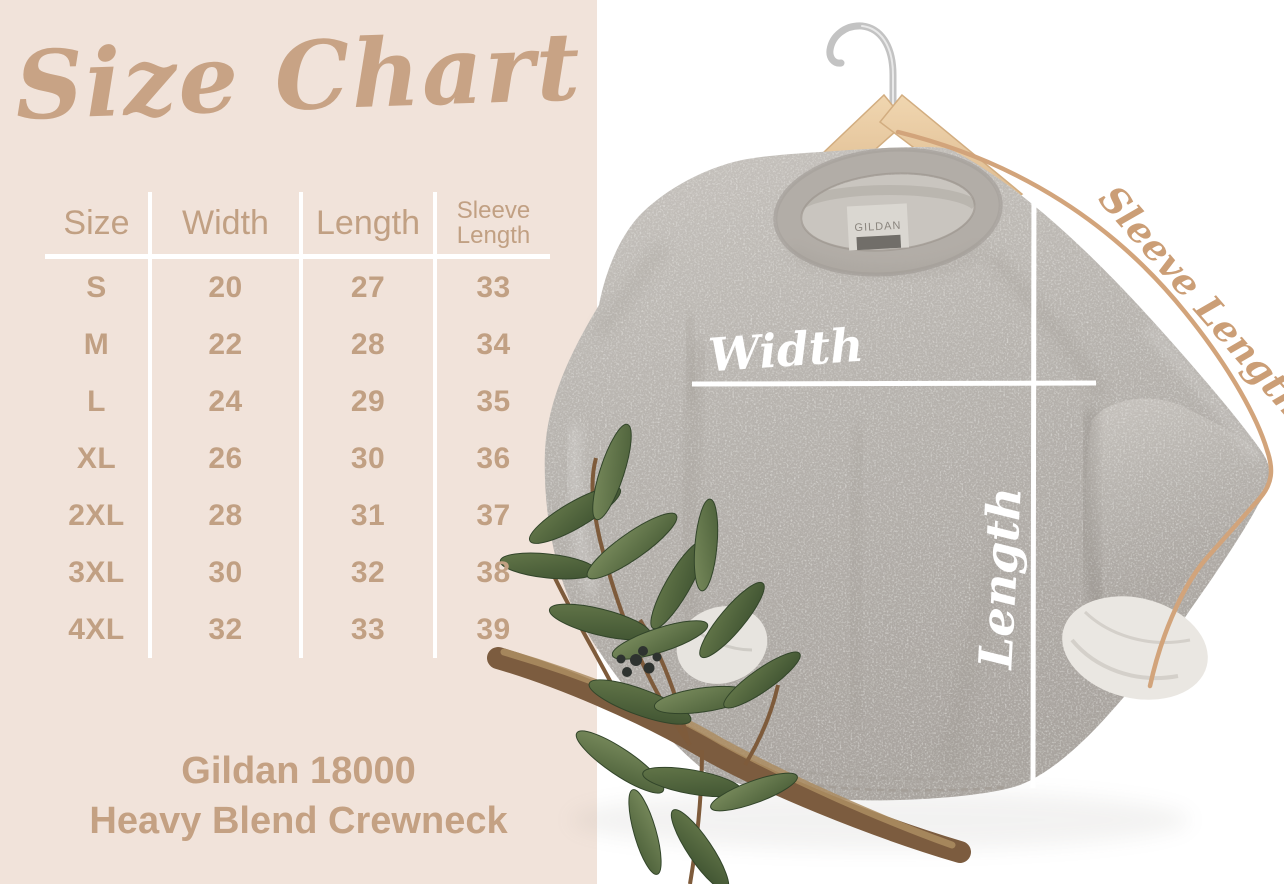 This screenshot has height=884, width=1284. What do you see at coordinates (493, 629) in the screenshot?
I see `sleeve-cell: 39` at bounding box center [493, 629].